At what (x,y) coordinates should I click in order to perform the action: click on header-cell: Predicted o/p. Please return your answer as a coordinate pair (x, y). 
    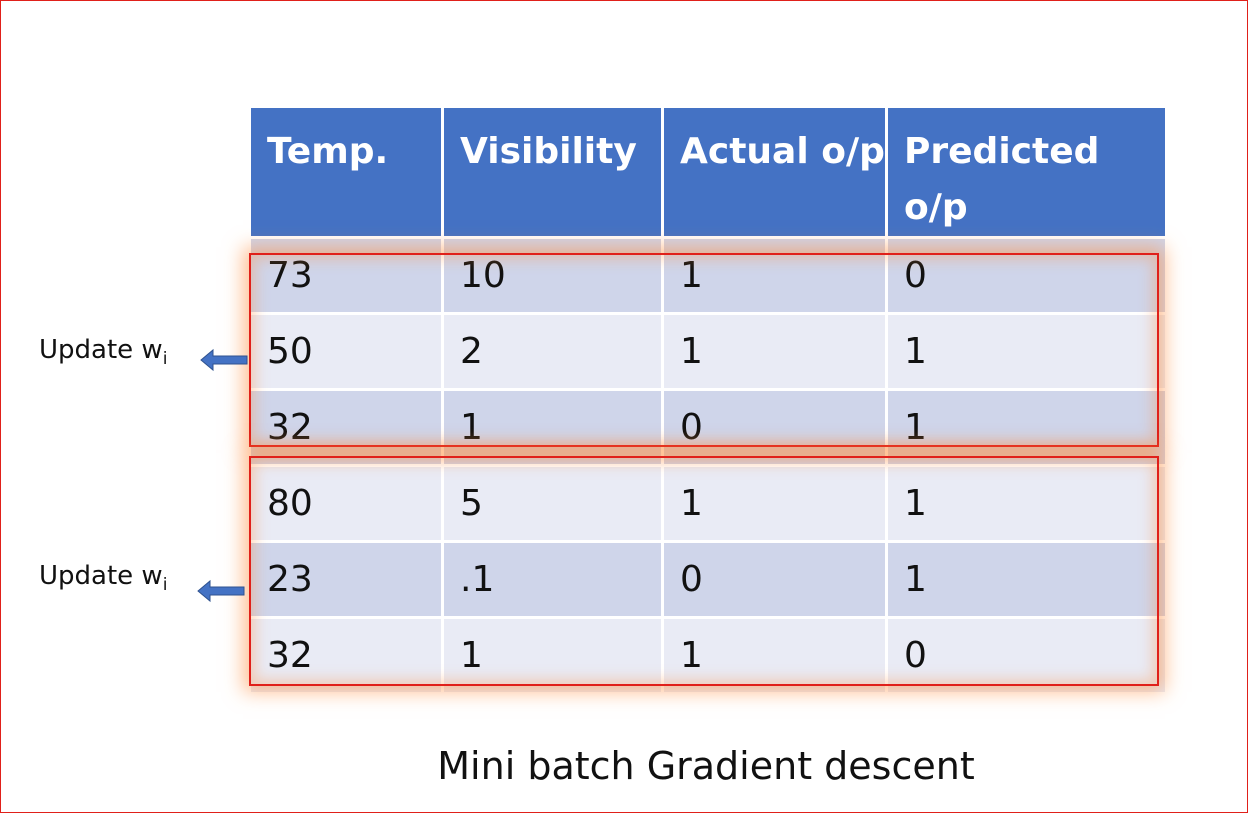
    Looking at the image, I should click on (1026, 172).